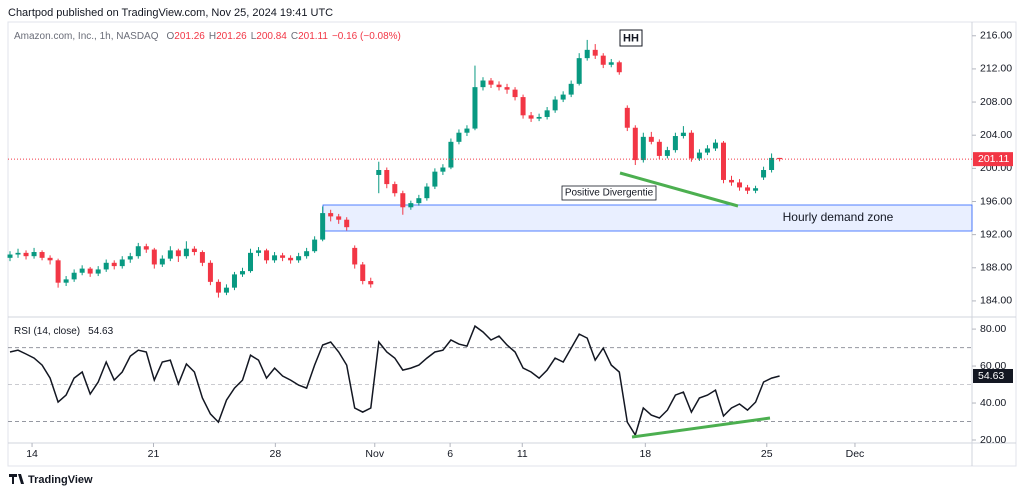 This screenshot has width=1024, height=494. What do you see at coordinates (366, 36) in the screenshot?
I see `legend-change: −0.16 (−0.08%)` at bounding box center [366, 36].